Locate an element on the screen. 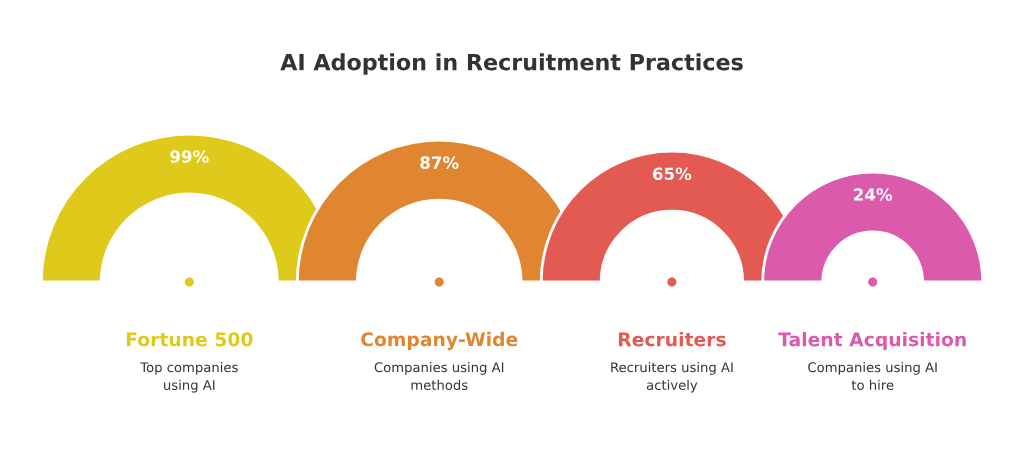 The height and width of the screenshot is (471, 1024). category-label: Recruiters is located at coordinates (672, 339).